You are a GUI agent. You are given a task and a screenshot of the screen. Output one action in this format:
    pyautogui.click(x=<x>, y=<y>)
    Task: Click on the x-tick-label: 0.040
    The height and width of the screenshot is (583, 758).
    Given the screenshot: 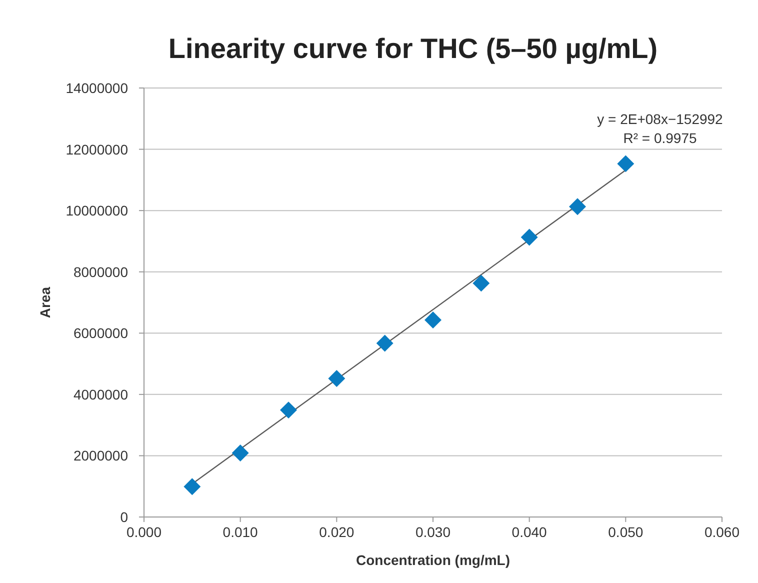 What is the action you would take?
    pyautogui.click(x=530, y=532)
    